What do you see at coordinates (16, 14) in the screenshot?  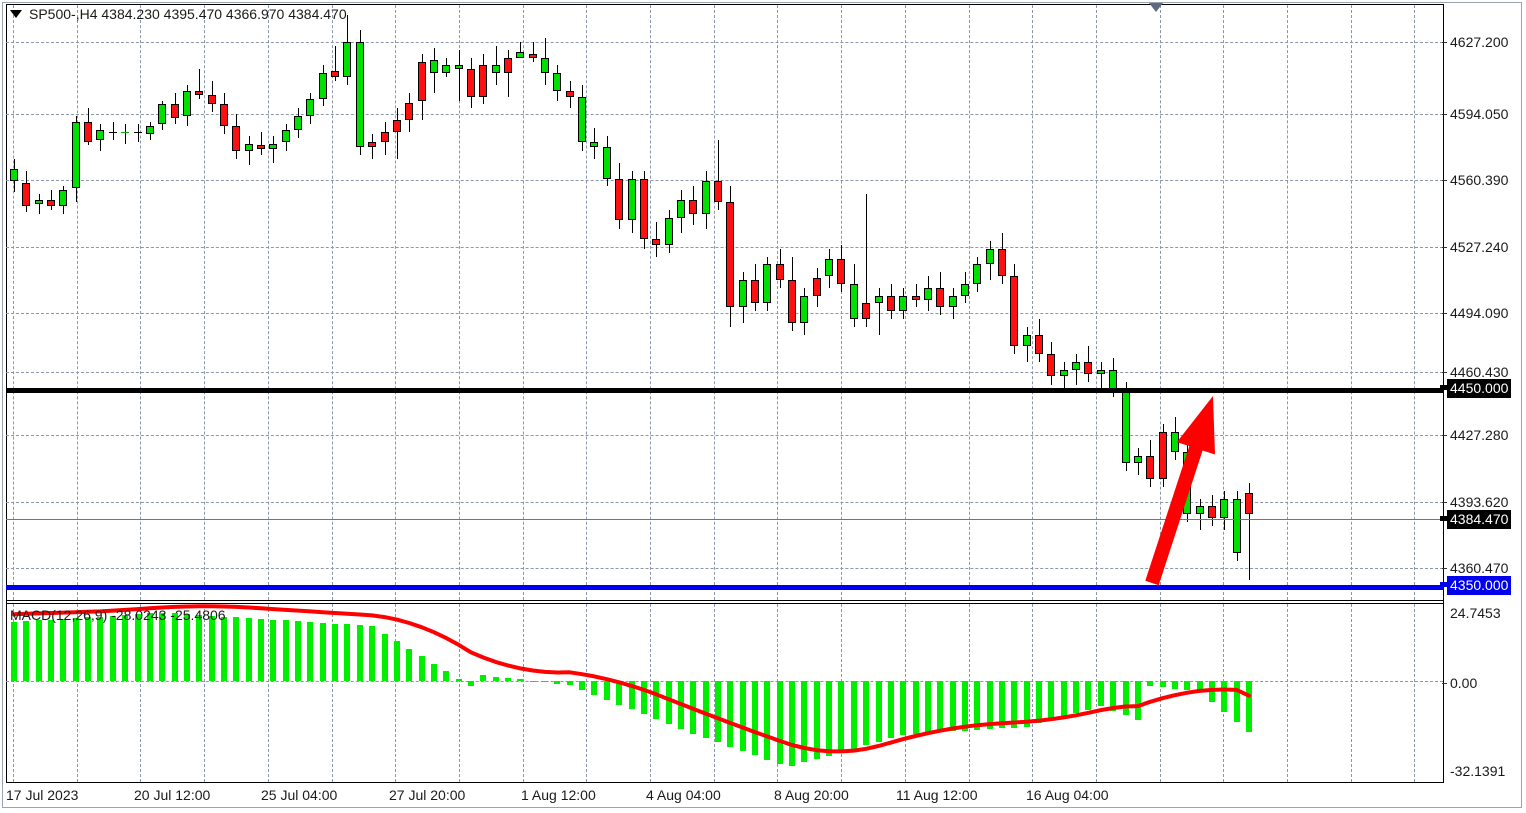 I see `triangle-down-icon` at bounding box center [16, 14].